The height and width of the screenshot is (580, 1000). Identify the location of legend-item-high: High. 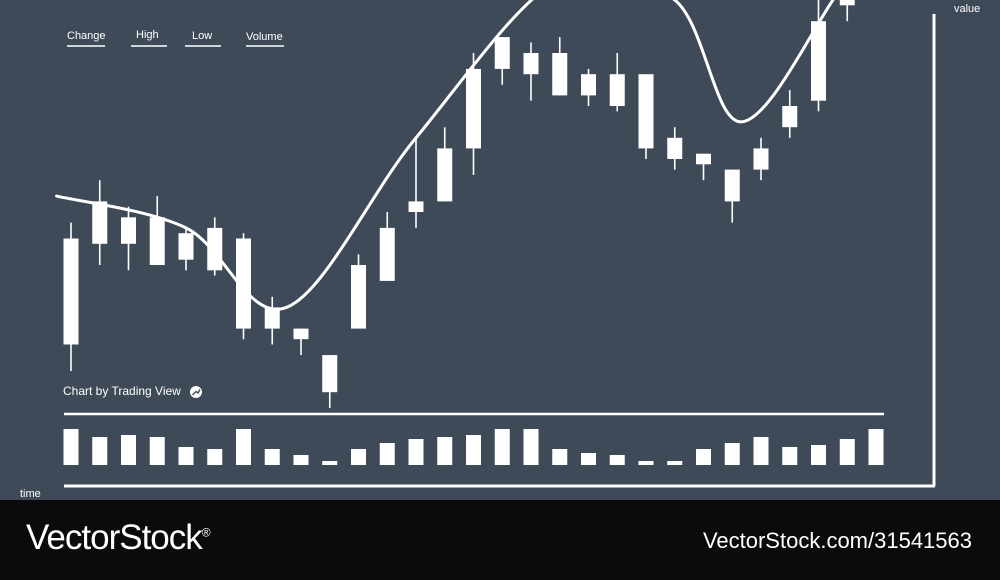
(149, 38).